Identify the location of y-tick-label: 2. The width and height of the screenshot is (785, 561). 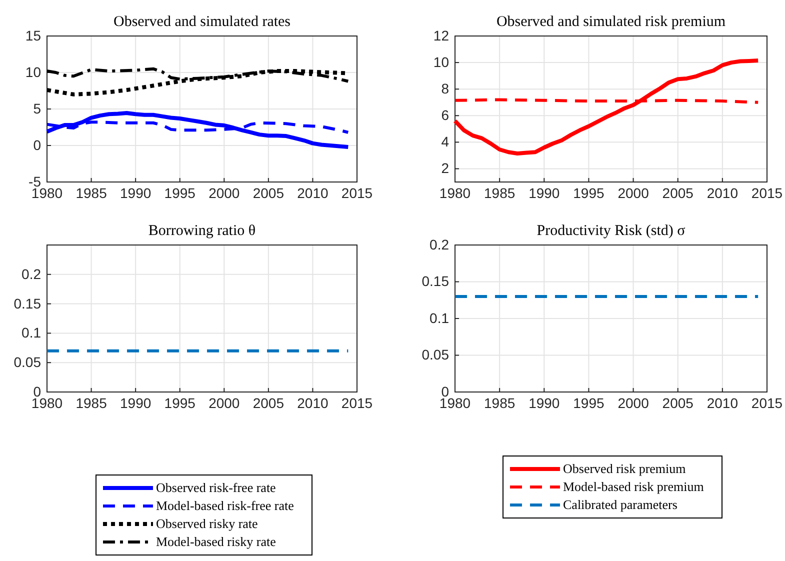
(445, 168).